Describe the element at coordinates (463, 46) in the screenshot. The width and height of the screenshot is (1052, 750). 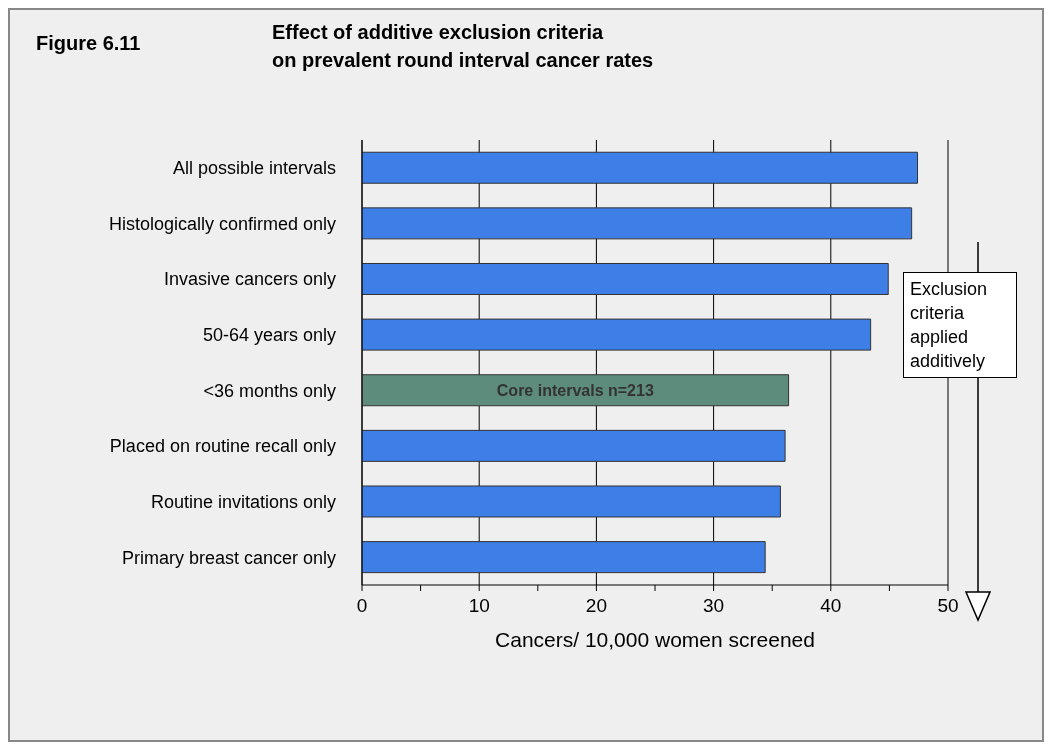
I see `chart-title: Effect of additive exclusion criteria on prevalent round interval cancer rates` at that location.